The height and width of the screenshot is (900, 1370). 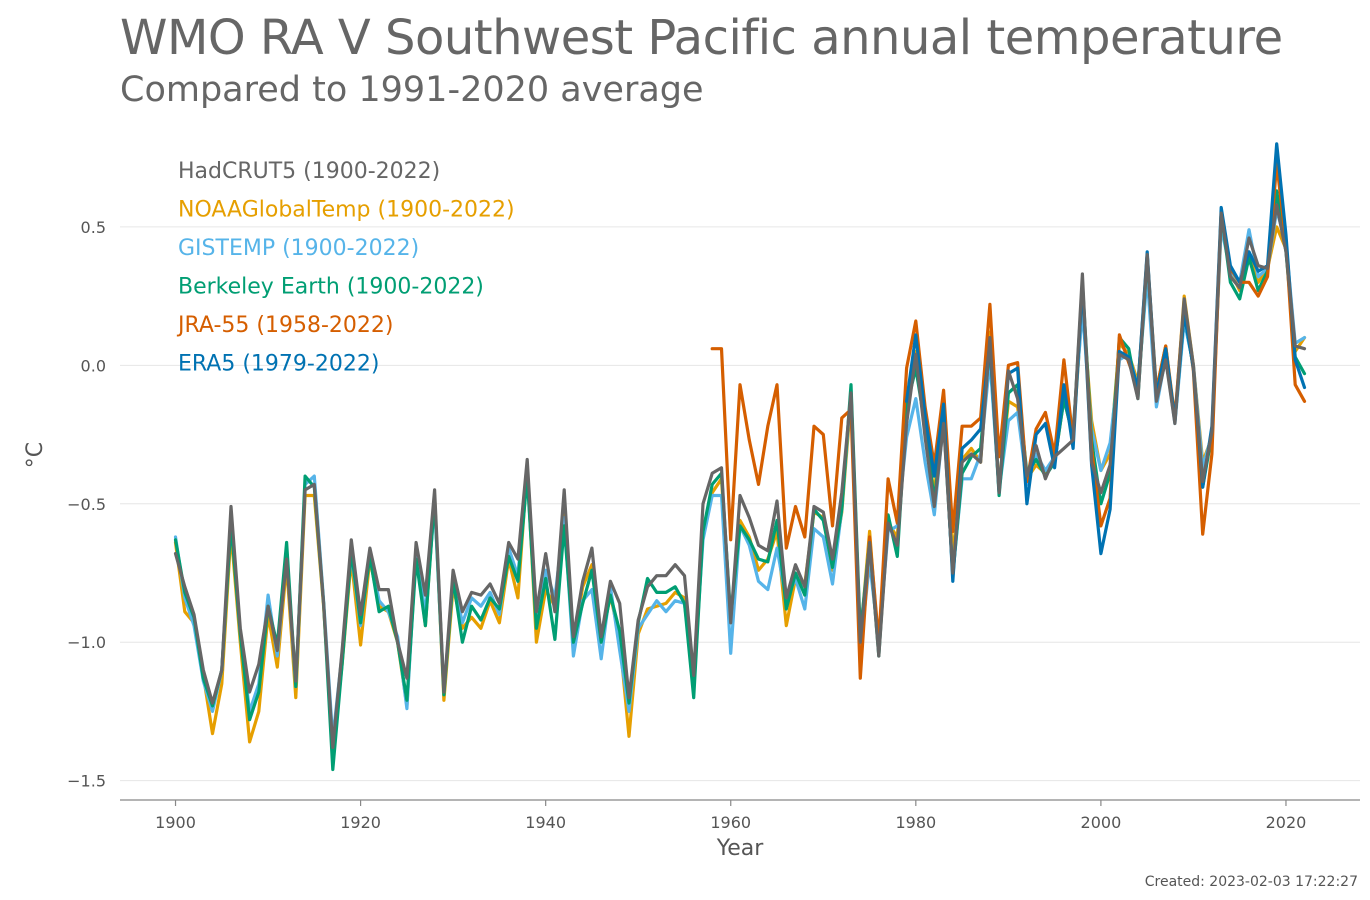 I want to click on x-tick-label: 2000, so click(x=1101, y=822).